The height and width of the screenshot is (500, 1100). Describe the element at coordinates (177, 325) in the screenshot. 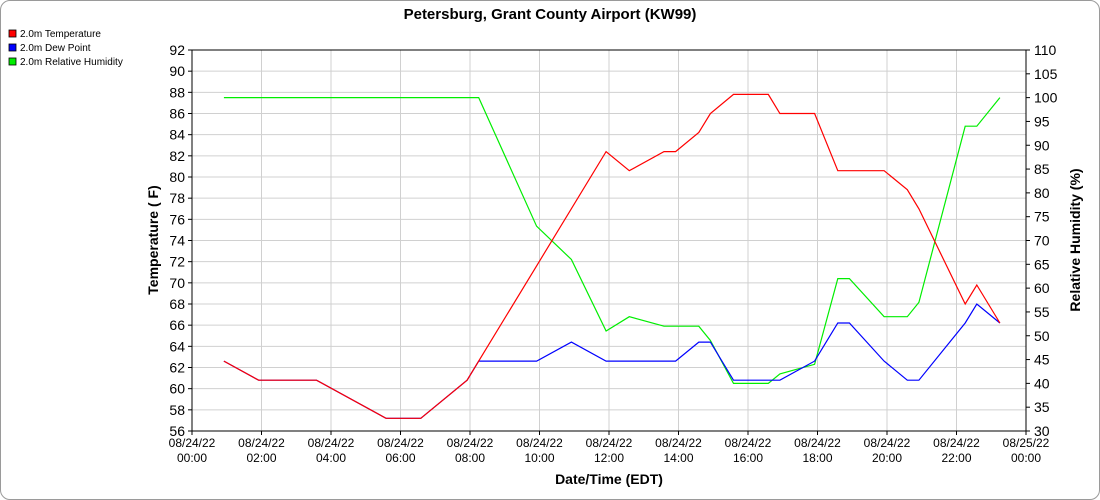

I see `y-left-tick-label: 66` at that location.